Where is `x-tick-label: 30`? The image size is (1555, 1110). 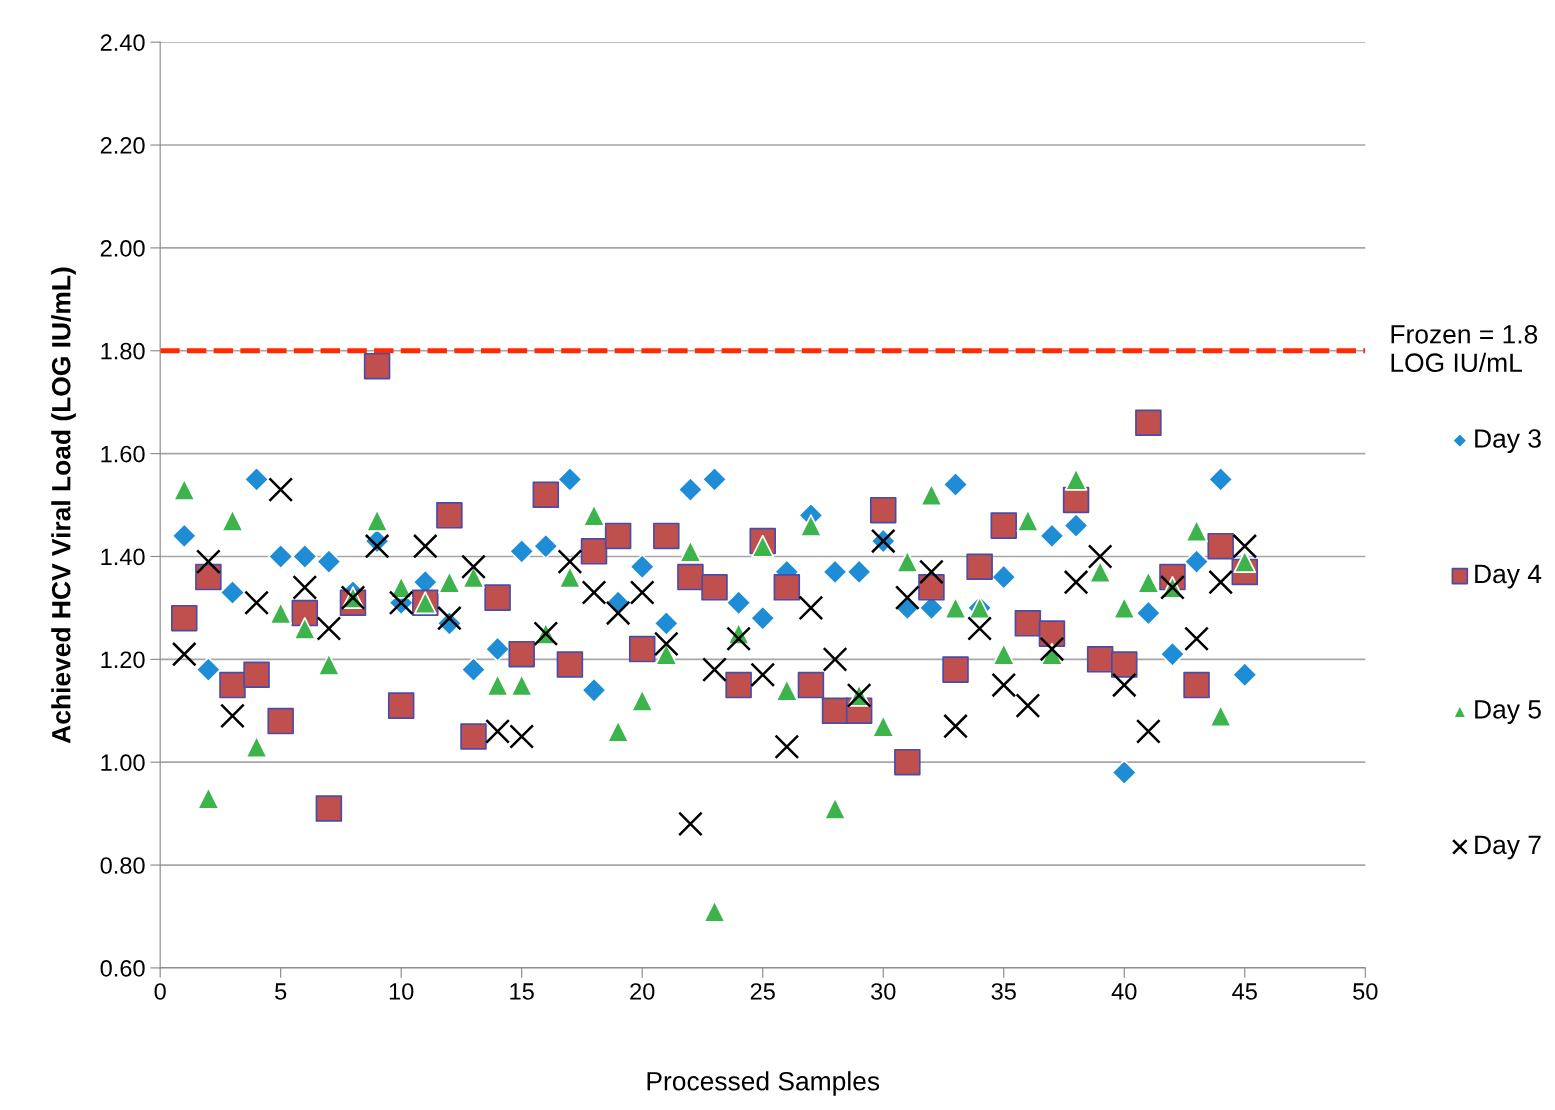
x-tick-label: 30 is located at coordinates (883, 991).